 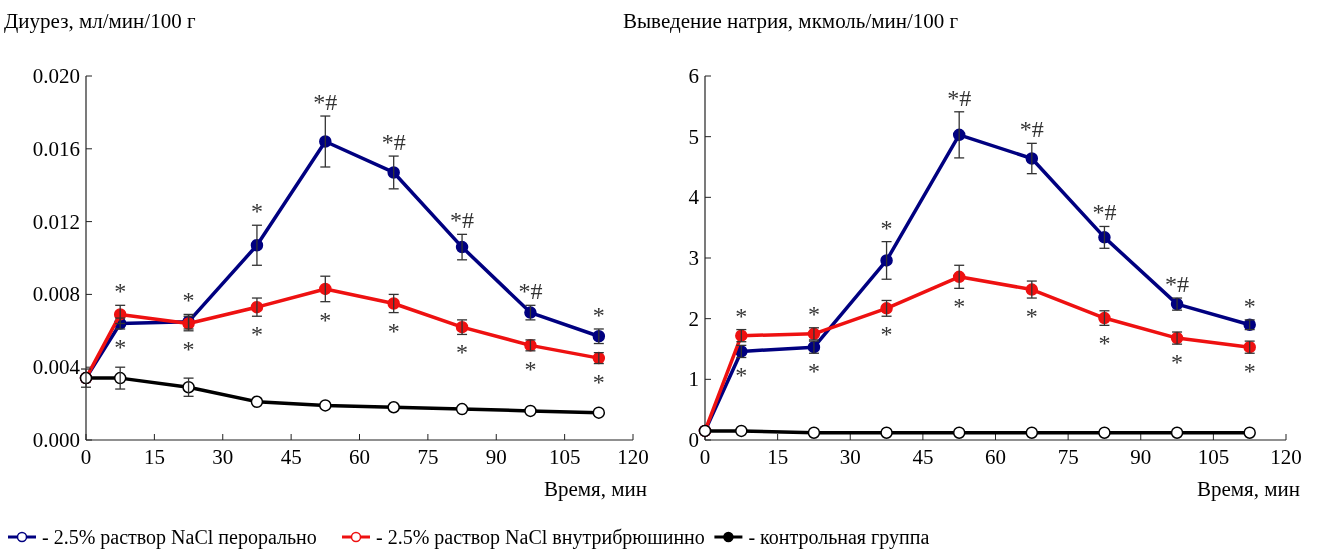 I want to click on y-tick-label: 0, so click(x=693, y=440).